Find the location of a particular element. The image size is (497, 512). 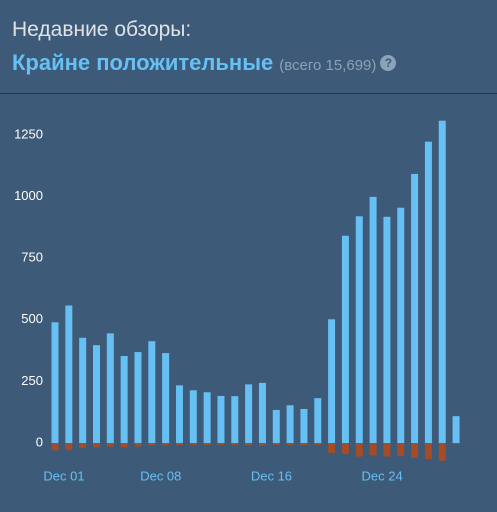

review-total: (всего 15,699) is located at coordinates (328, 65).